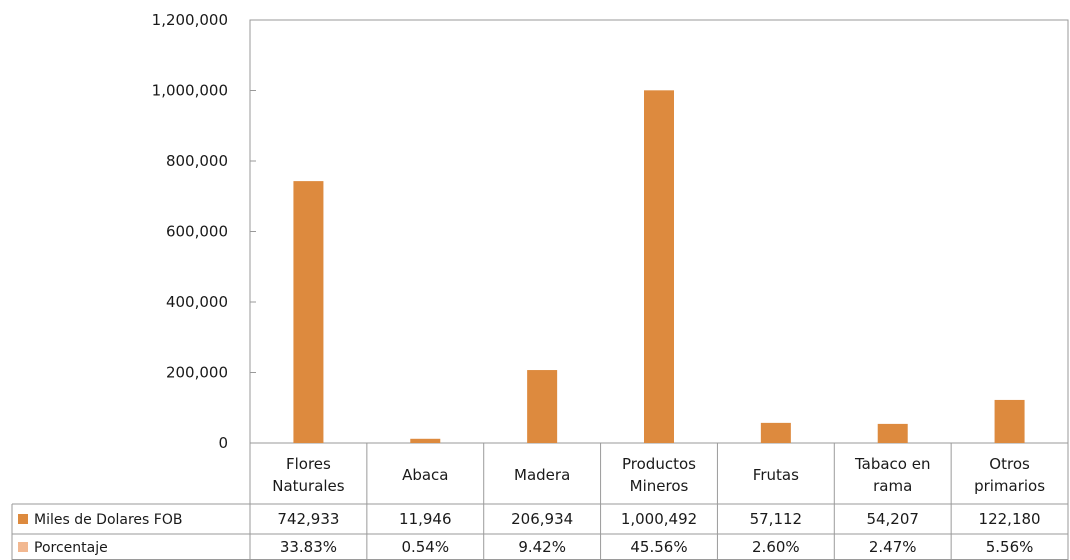 The image size is (1070, 560). What do you see at coordinates (659, 475) in the screenshot?
I see `category-label: Productos Mineros` at bounding box center [659, 475].